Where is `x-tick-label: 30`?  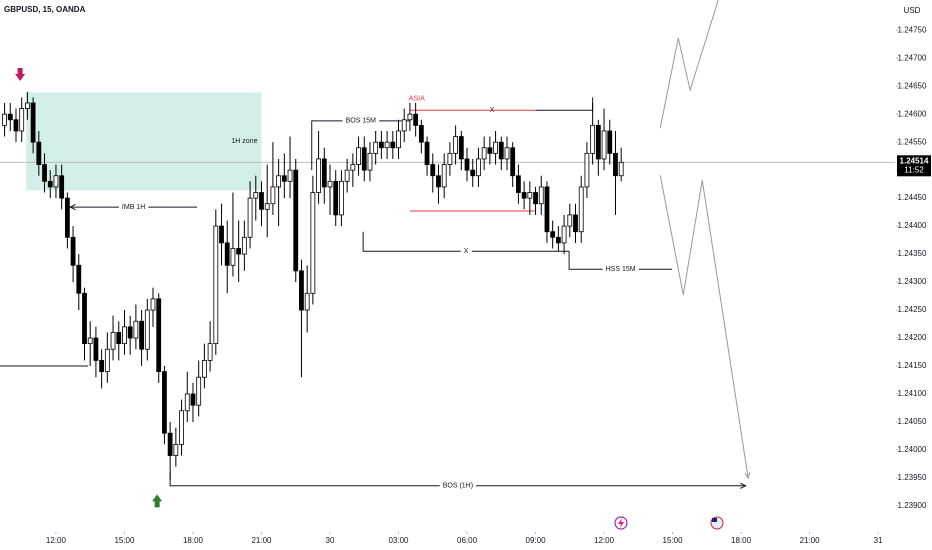
x-tick-label: 30 is located at coordinates (330, 540).